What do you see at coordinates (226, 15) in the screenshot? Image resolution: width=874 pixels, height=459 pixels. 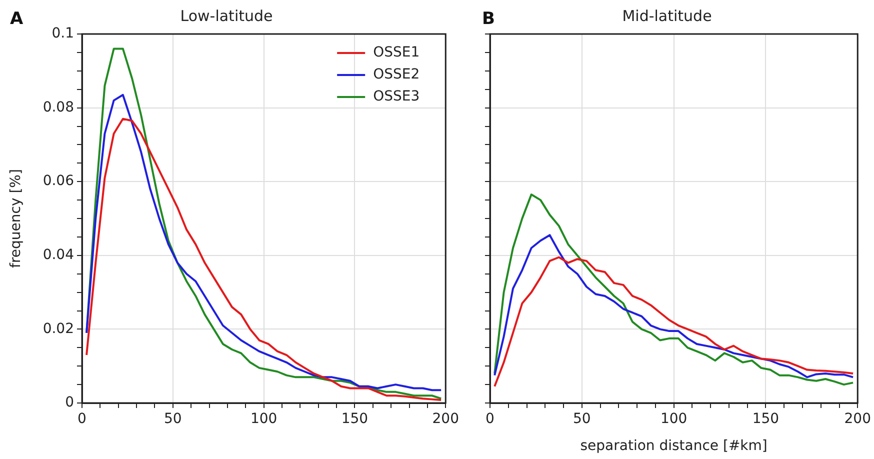 I see `chart-title: Low-latitude` at bounding box center [226, 15].